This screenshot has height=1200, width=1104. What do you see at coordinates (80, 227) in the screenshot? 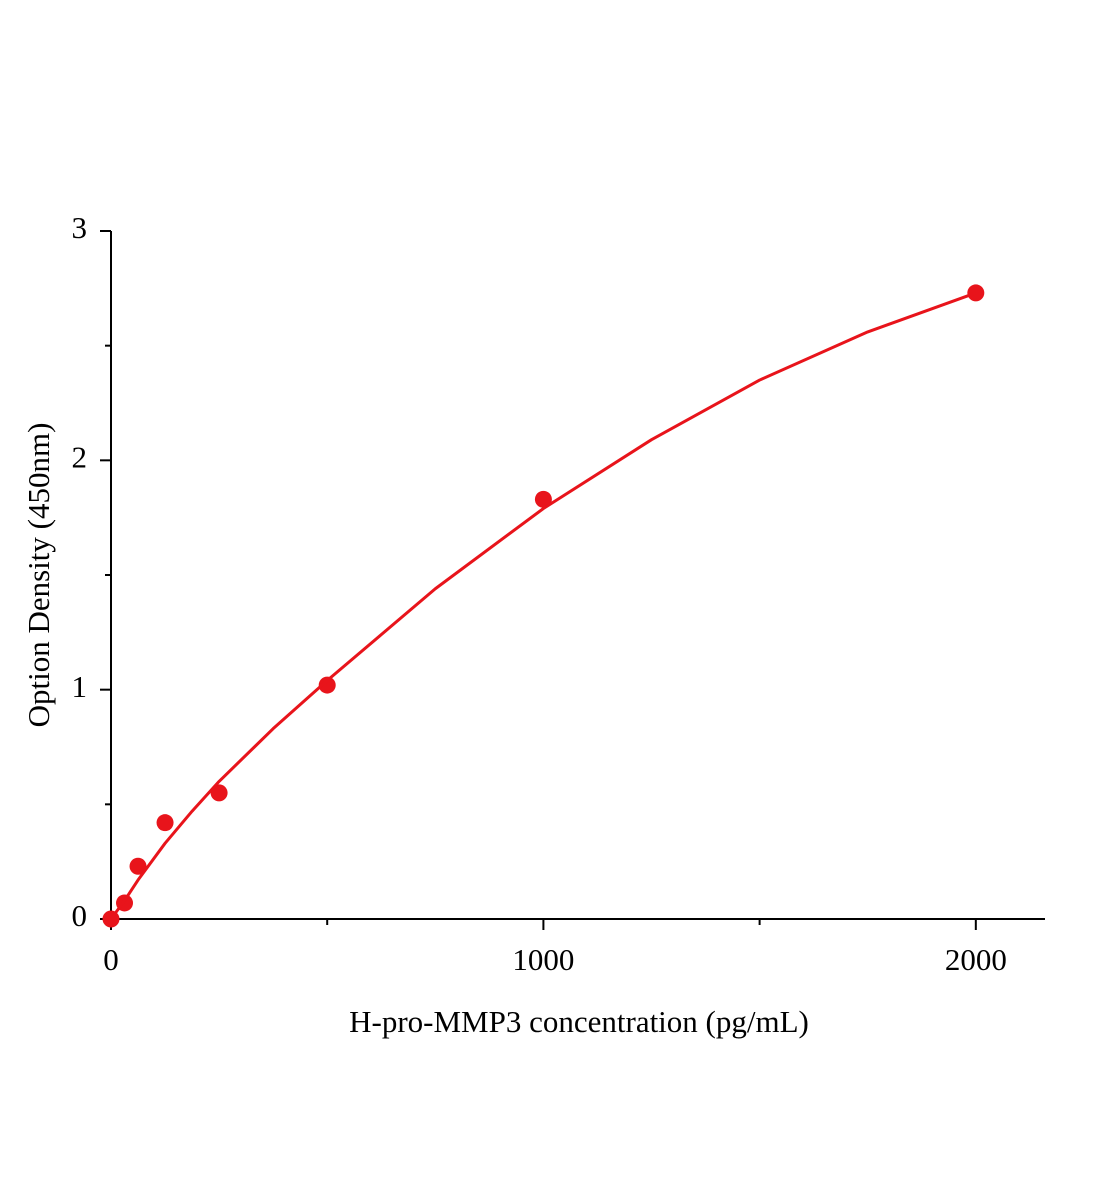
I see `y-tick-label: 3` at bounding box center [80, 227].